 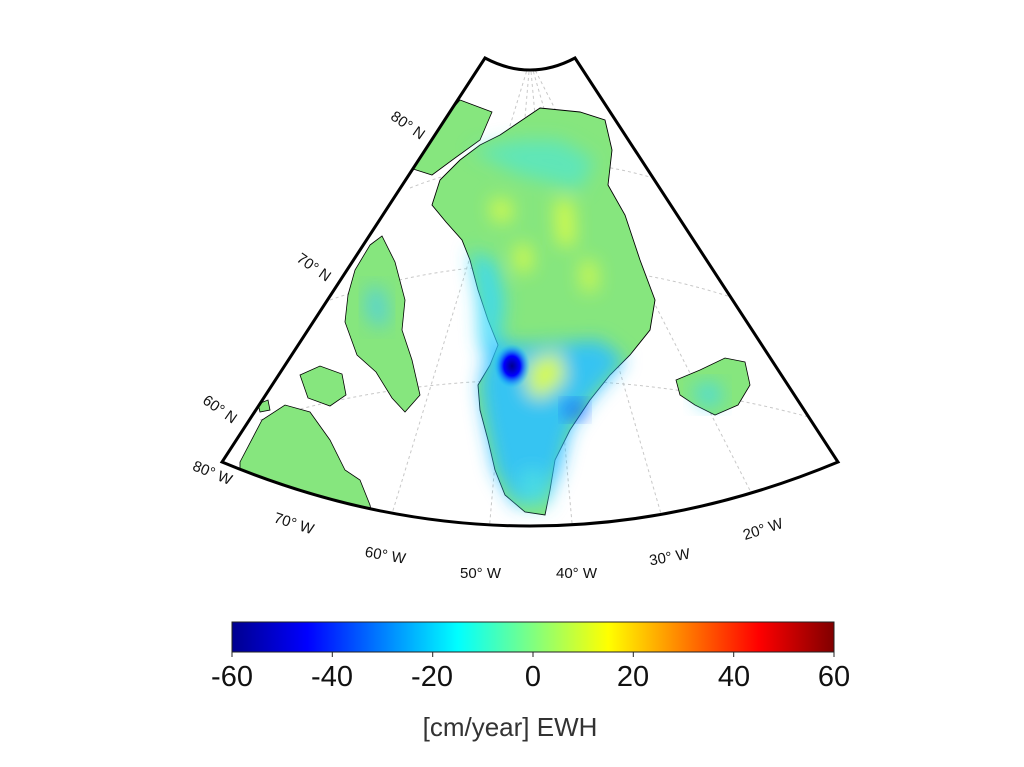 What do you see at coordinates (763, 529) in the screenshot?
I see `lon-label-20w: 20° W` at bounding box center [763, 529].